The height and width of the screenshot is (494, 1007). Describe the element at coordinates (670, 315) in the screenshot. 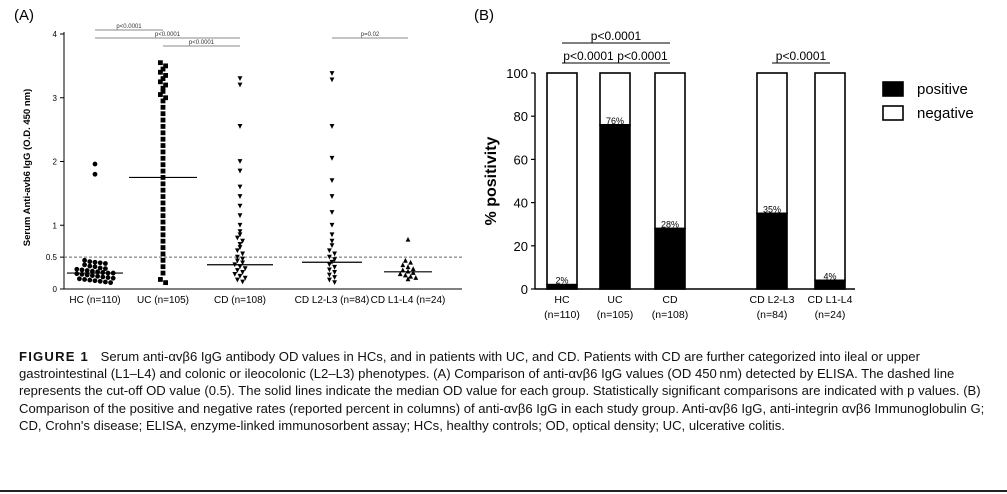

I see `panel-b-x-tick-sublabel: (n=108)` at that location.